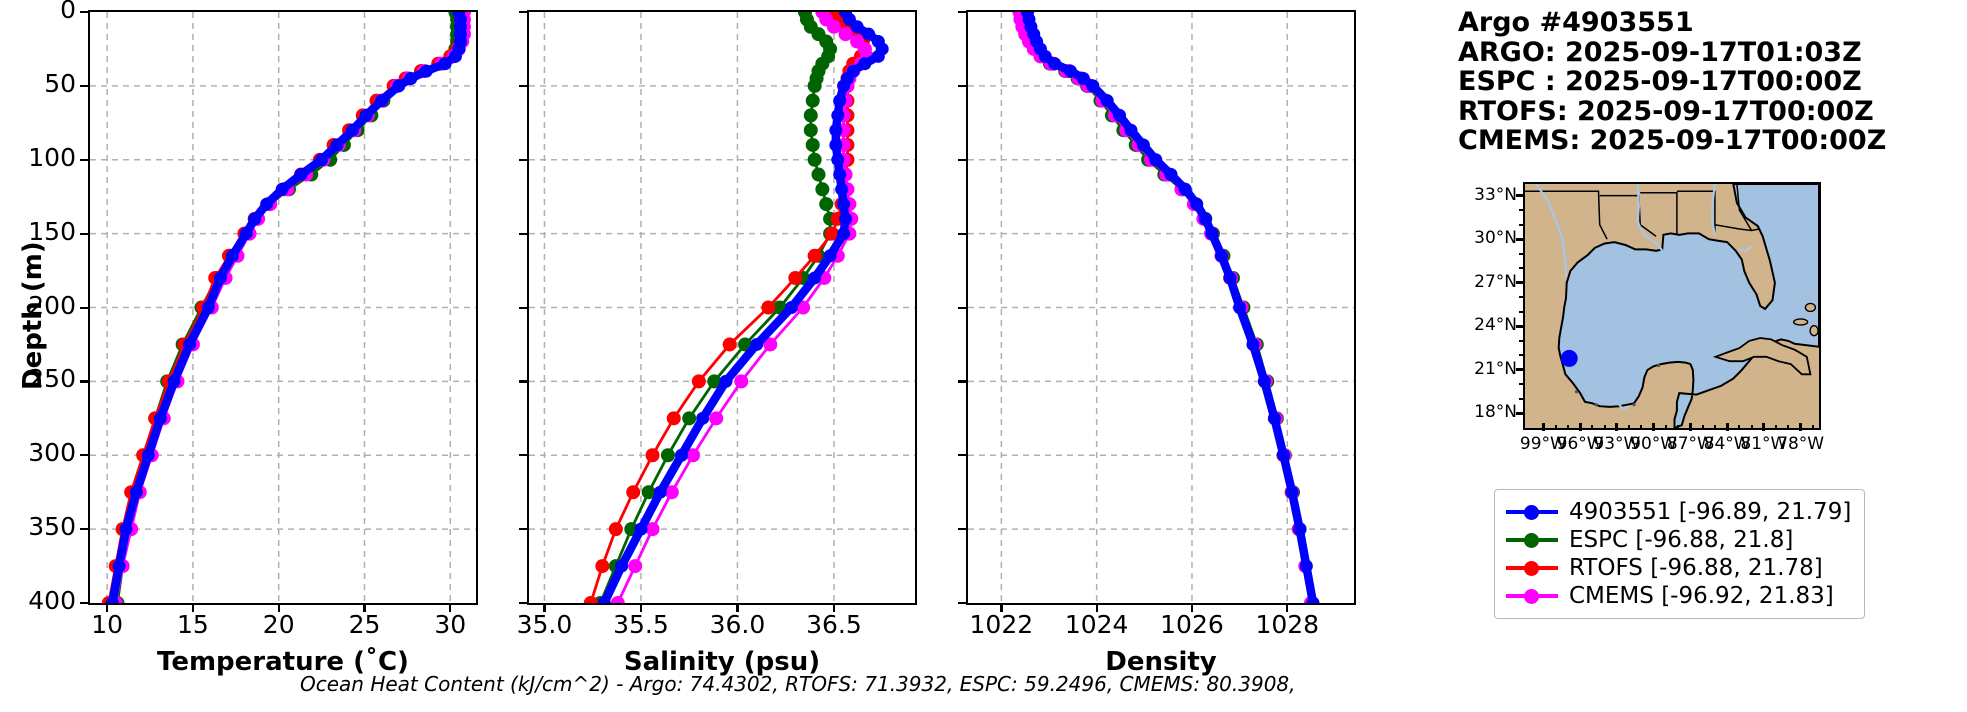 The width and height of the screenshot is (1967, 712). What do you see at coordinates (737, 624) in the screenshot?
I see `salinity-tick-36.0: 36.0` at bounding box center [737, 624].